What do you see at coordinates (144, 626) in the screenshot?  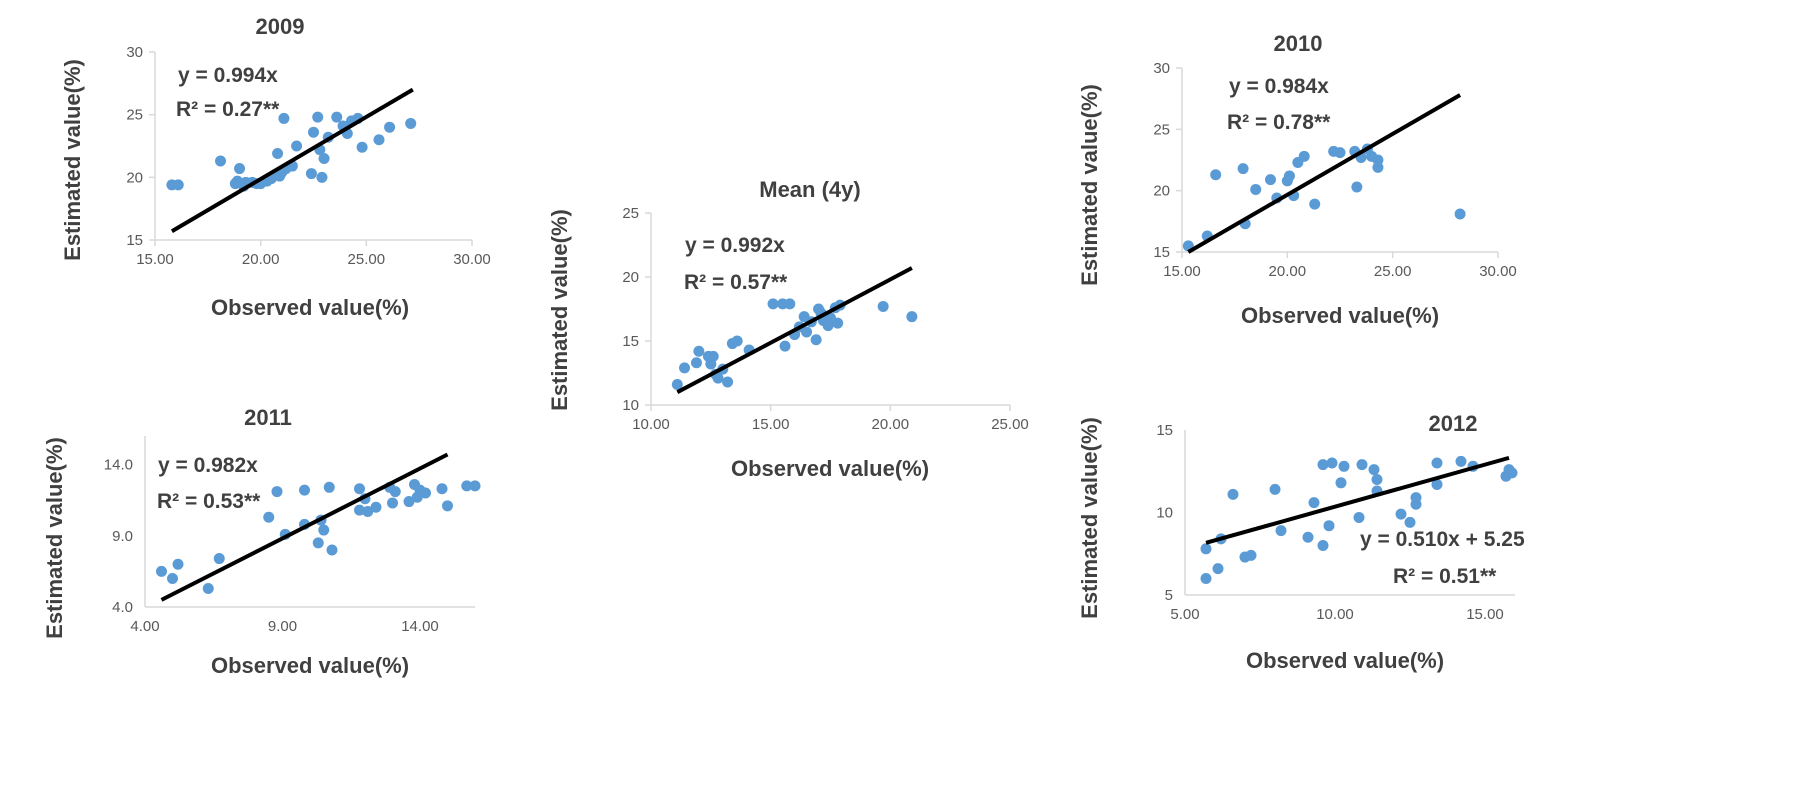 I see `x-tick-label: 4.00` at bounding box center [144, 626].